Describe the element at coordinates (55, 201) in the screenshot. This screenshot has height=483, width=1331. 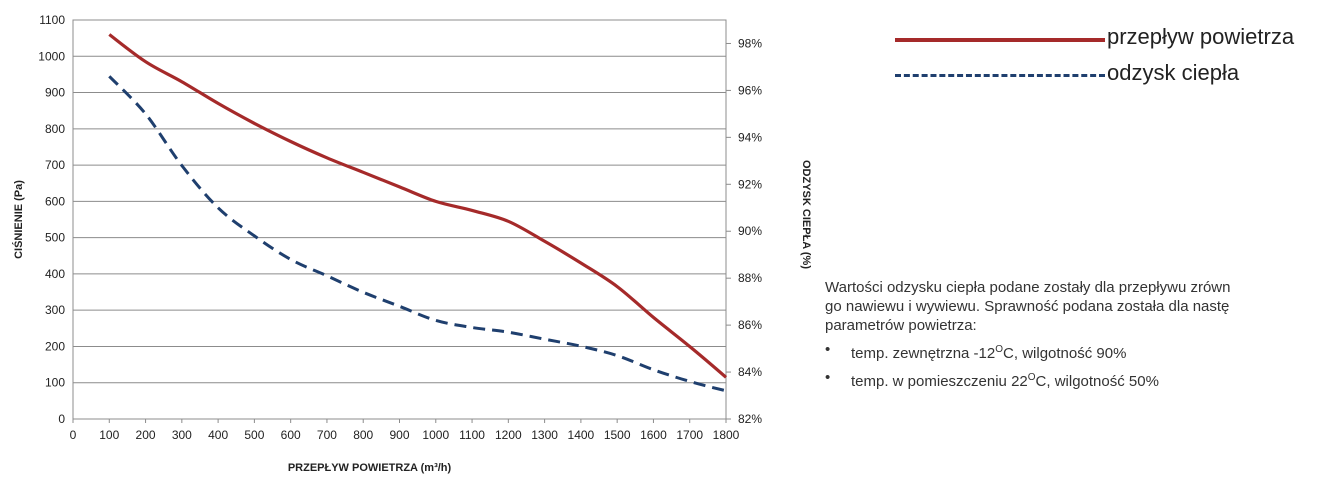
I see `y-tick-label: 600` at that location.